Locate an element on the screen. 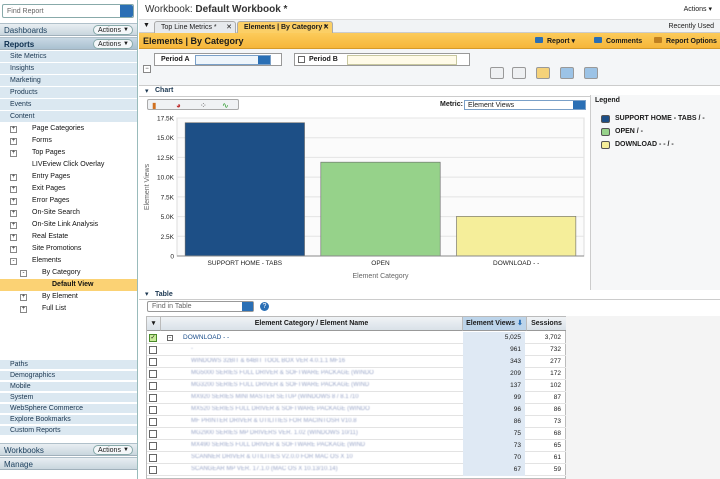 The height and width of the screenshot is (479, 720). tree-item: - Elements is located at coordinates (68, 261).